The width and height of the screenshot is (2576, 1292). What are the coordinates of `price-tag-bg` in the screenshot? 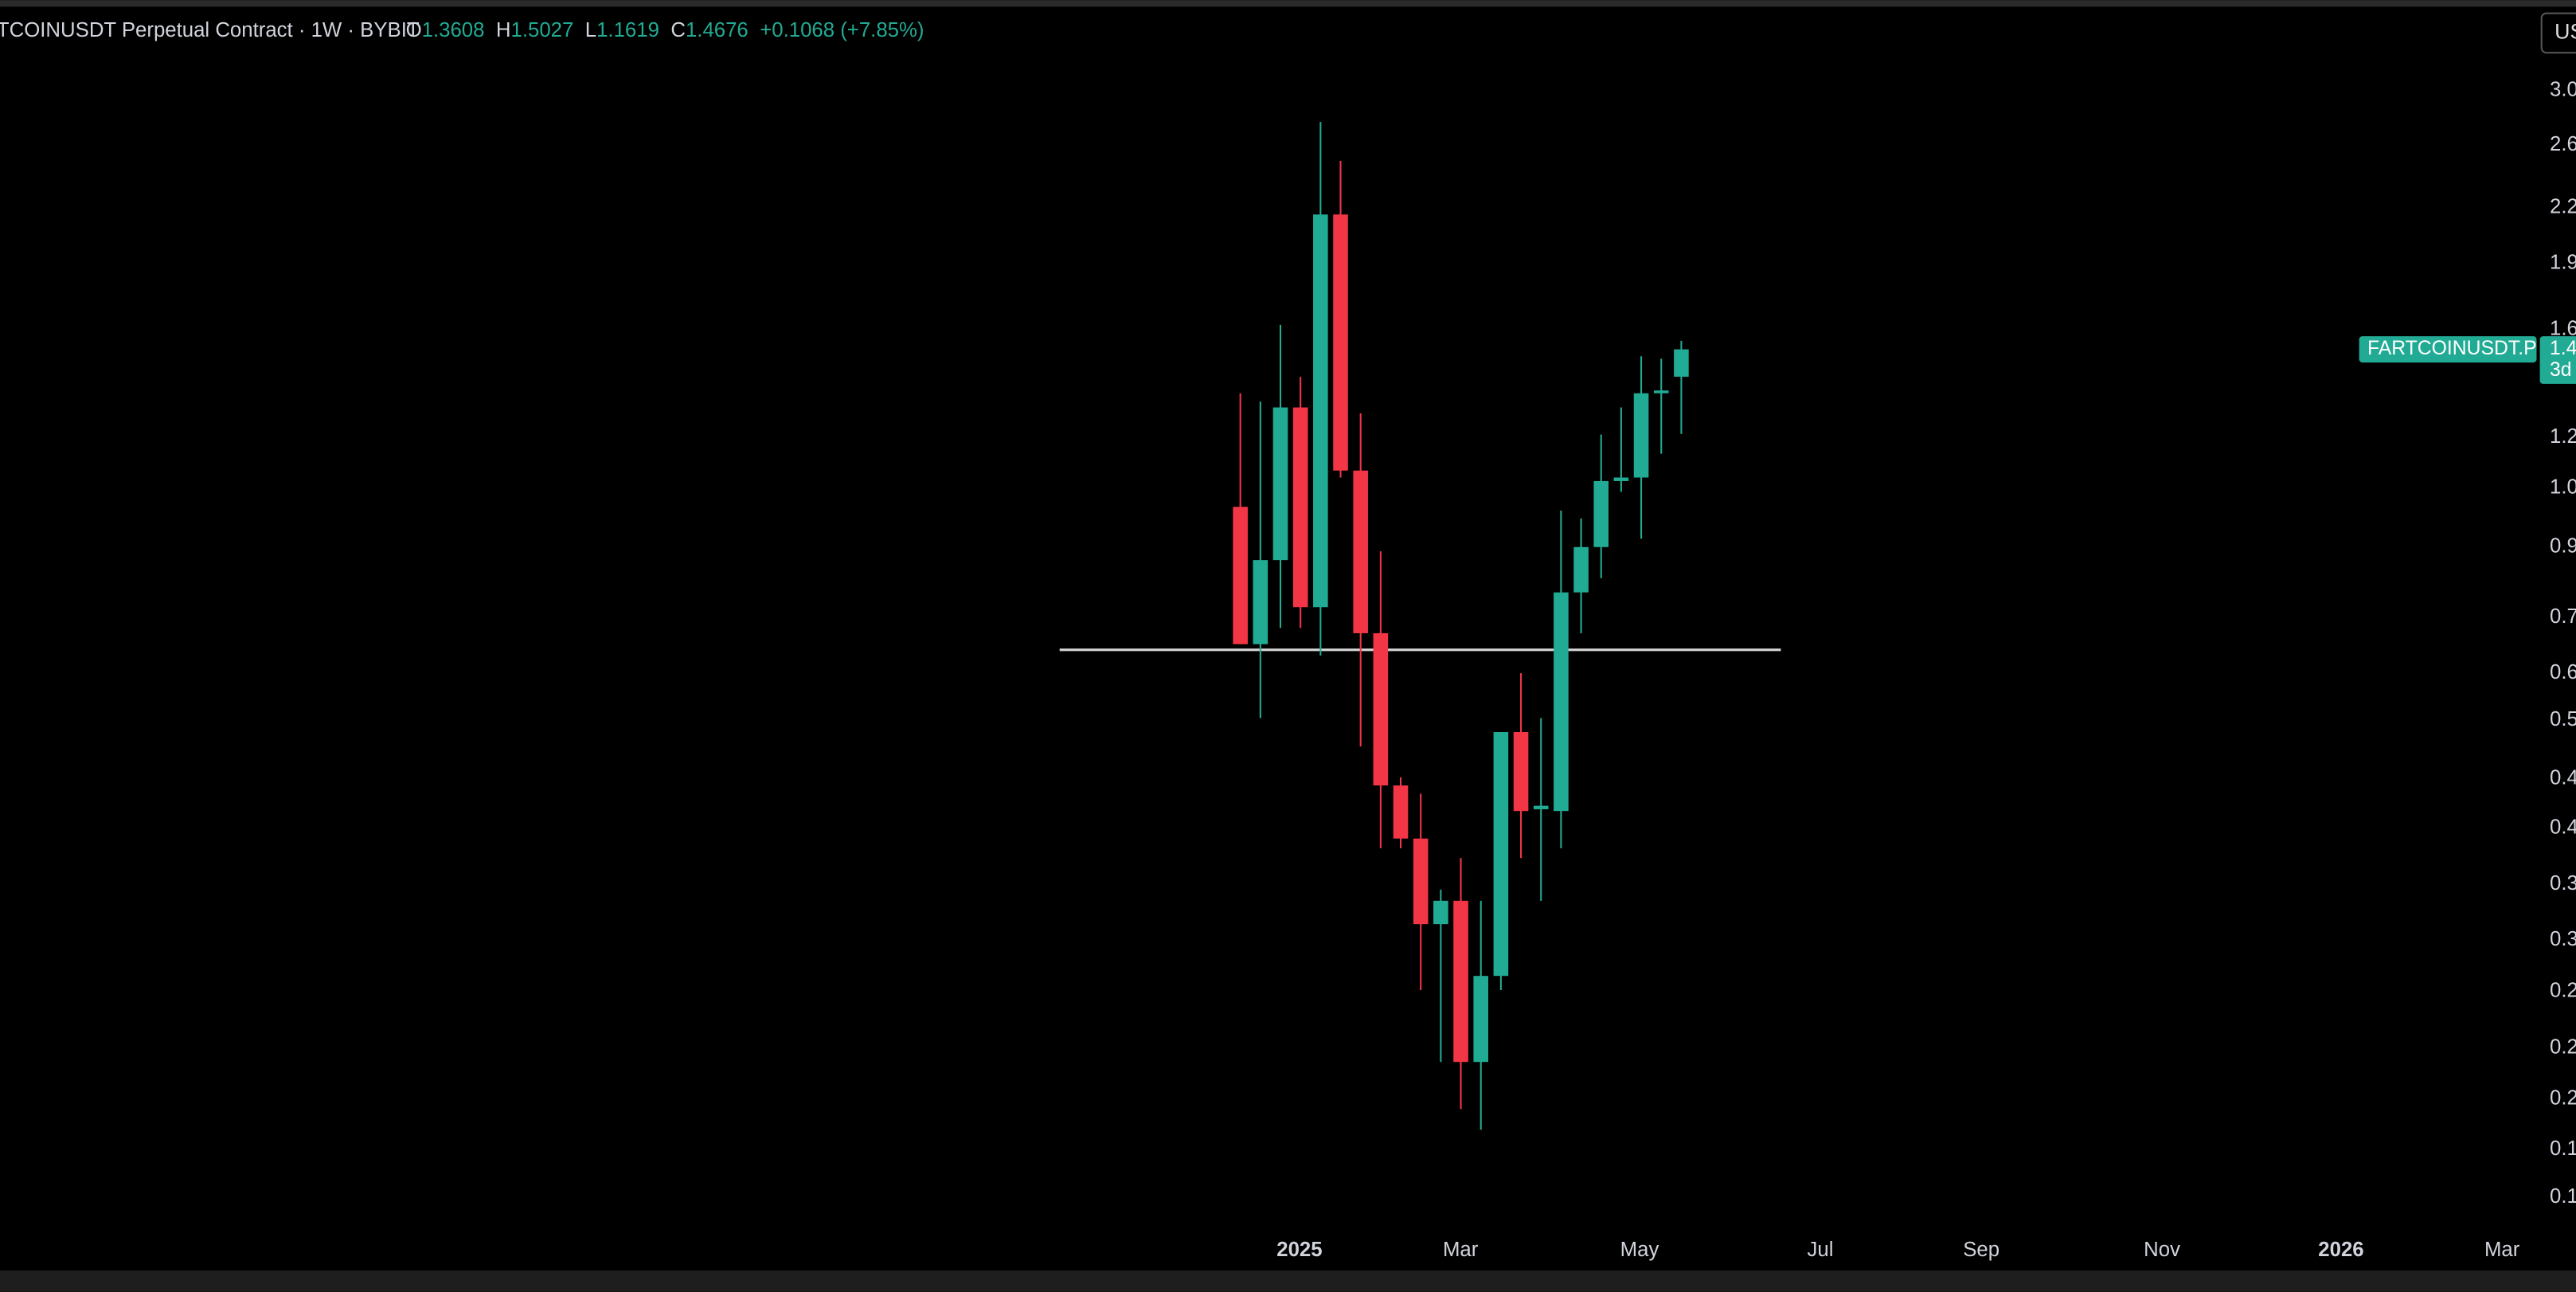 It's located at (2448, 349).